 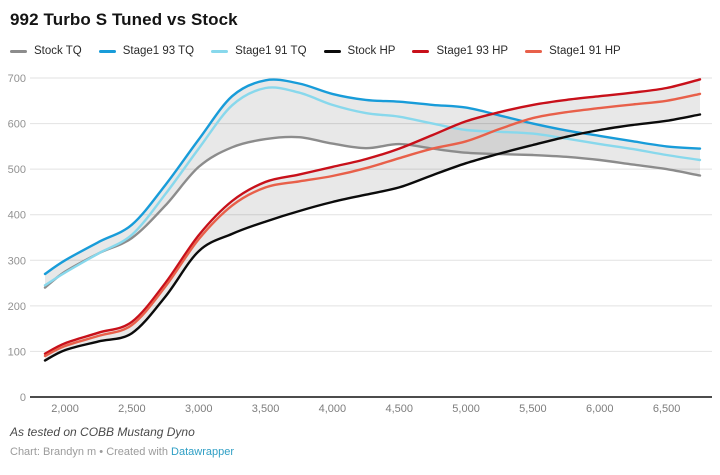 What do you see at coordinates (102, 432) in the screenshot?
I see `footer-note: As tested on COBB Mustang Dyno` at bounding box center [102, 432].